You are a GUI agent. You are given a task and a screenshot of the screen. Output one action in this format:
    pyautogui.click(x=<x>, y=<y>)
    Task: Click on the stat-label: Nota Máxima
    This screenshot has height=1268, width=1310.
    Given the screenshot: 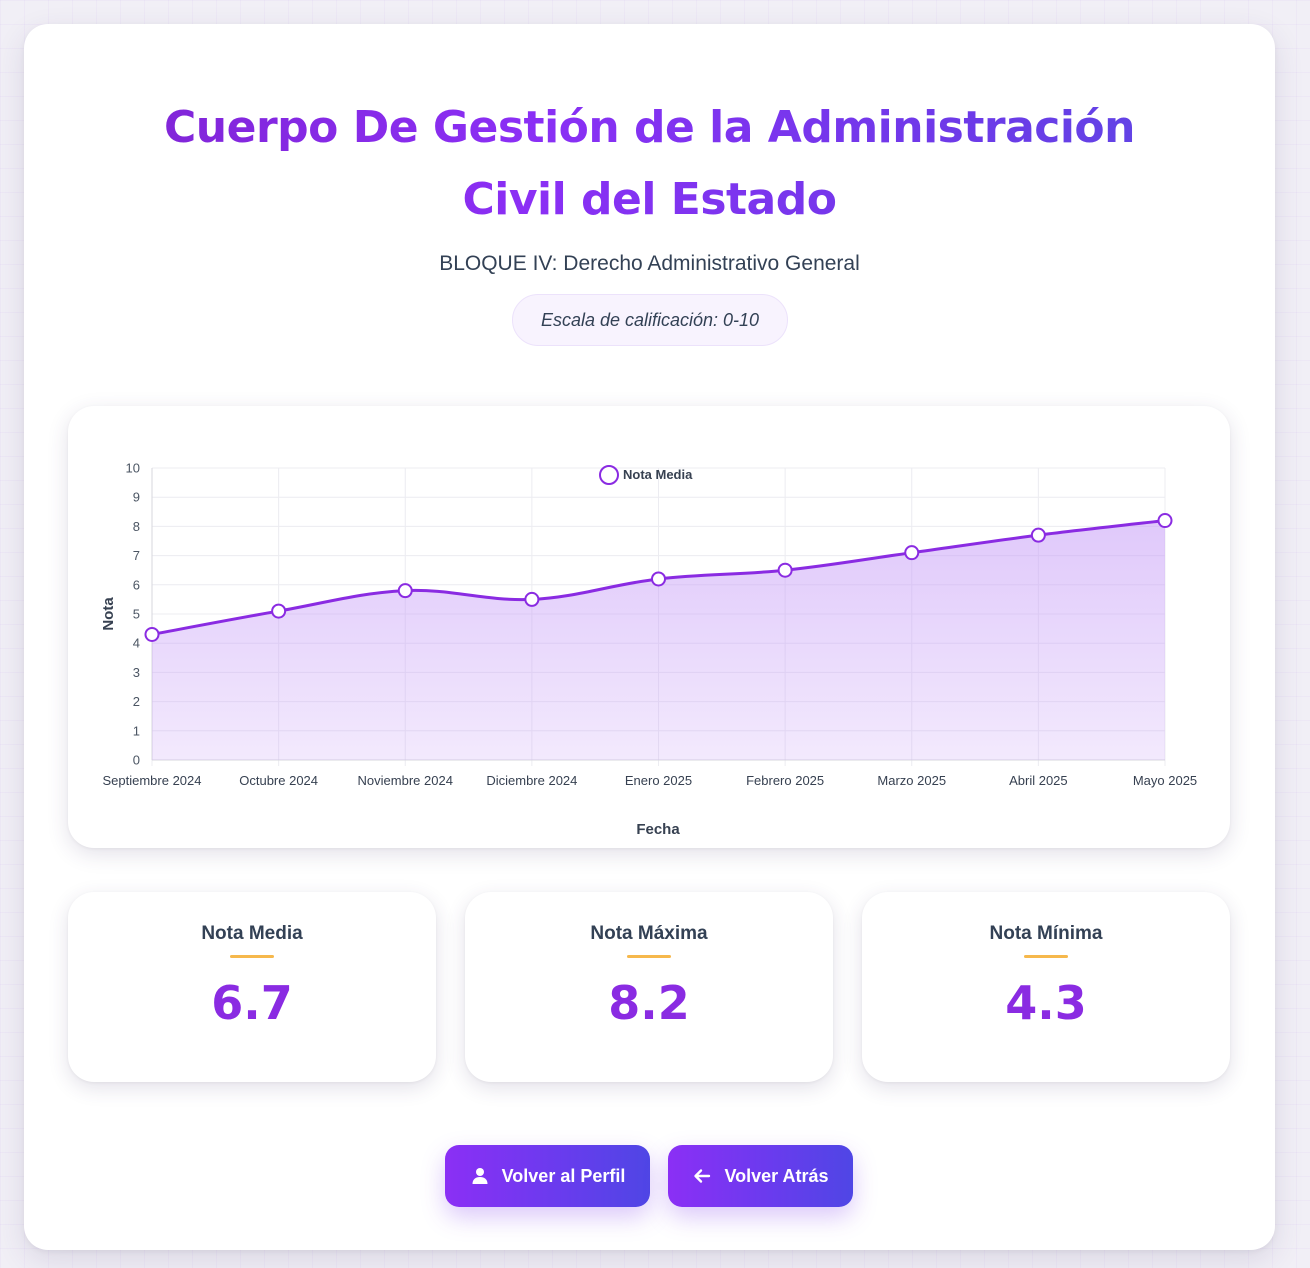 What is the action you would take?
    pyautogui.click(x=649, y=933)
    